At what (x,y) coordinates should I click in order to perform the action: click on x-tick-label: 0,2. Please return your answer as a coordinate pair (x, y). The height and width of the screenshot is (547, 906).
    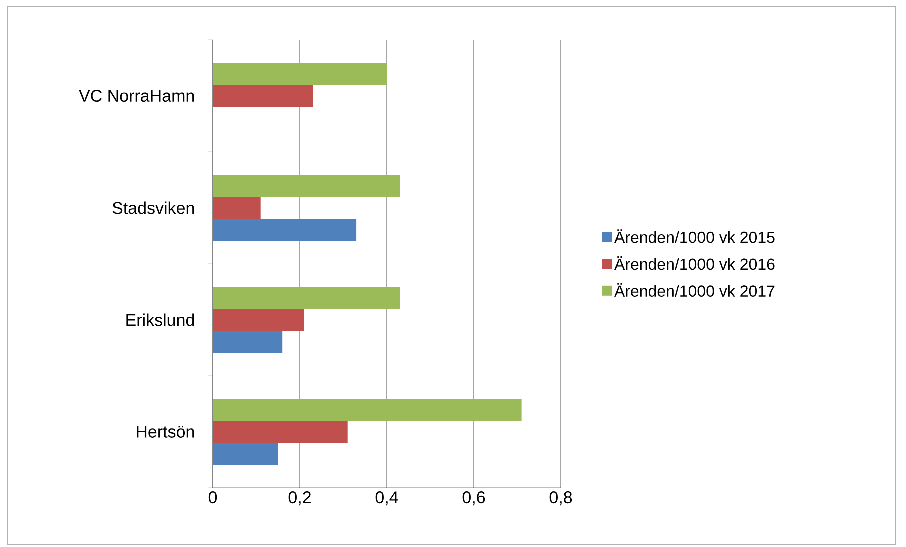
    Looking at the image, I should click on (299, 499).